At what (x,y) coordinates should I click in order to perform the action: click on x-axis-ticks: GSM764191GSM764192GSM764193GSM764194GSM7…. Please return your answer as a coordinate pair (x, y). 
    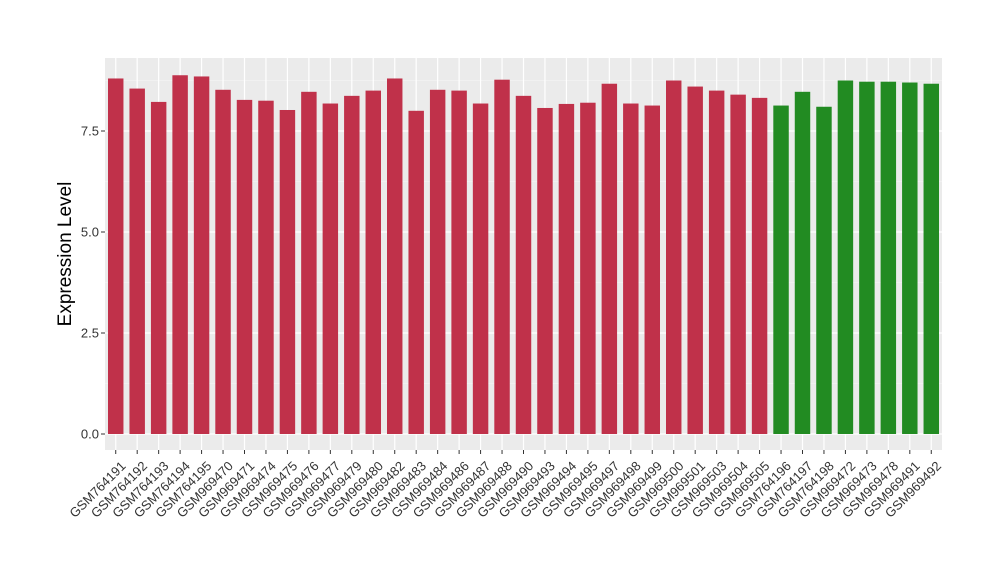
    Looking at the image, I should click on (505, 485).